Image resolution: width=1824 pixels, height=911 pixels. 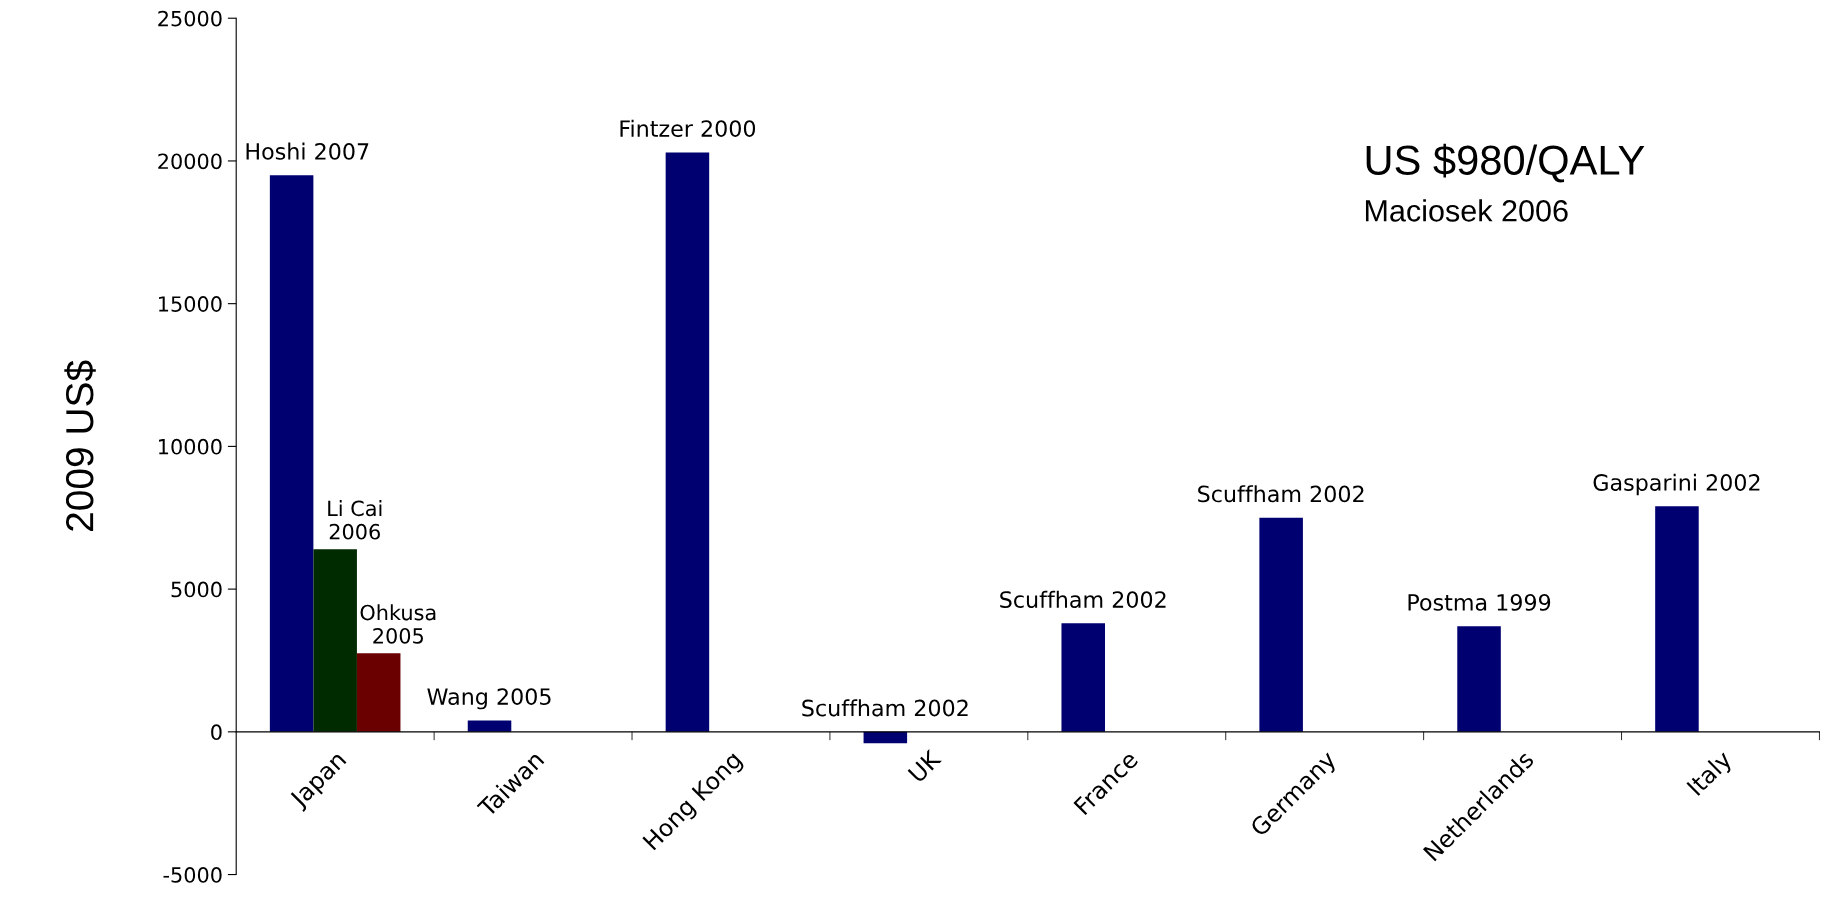 What do you see at coordinates (190, 446) in the screenshot?
I see `y-tick-label: 10000` at bounding box center [190, 446].